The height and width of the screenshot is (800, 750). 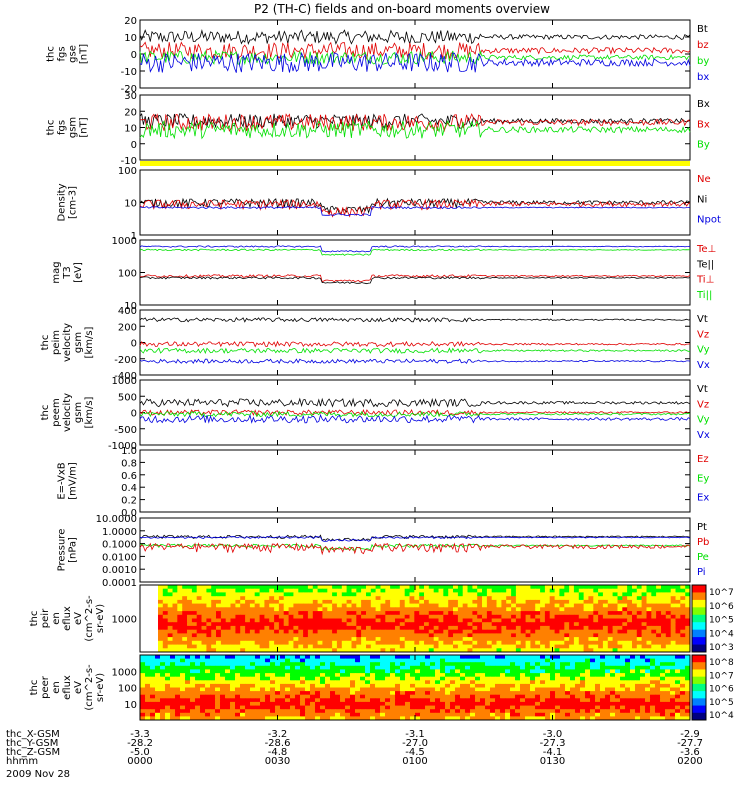 I want to click on ytick-label: 0.6, so click(x=129, y=476).